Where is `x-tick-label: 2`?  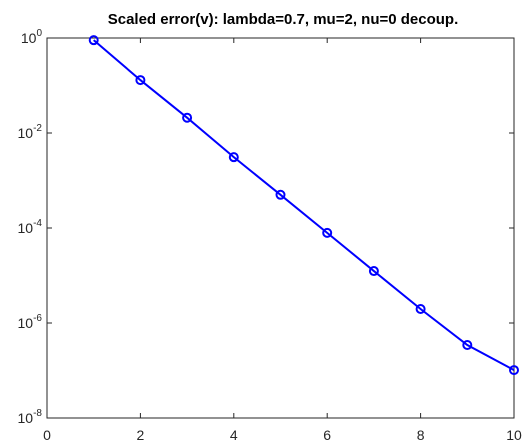
x-tick-label: 2 is located at coordinates (141, 435).